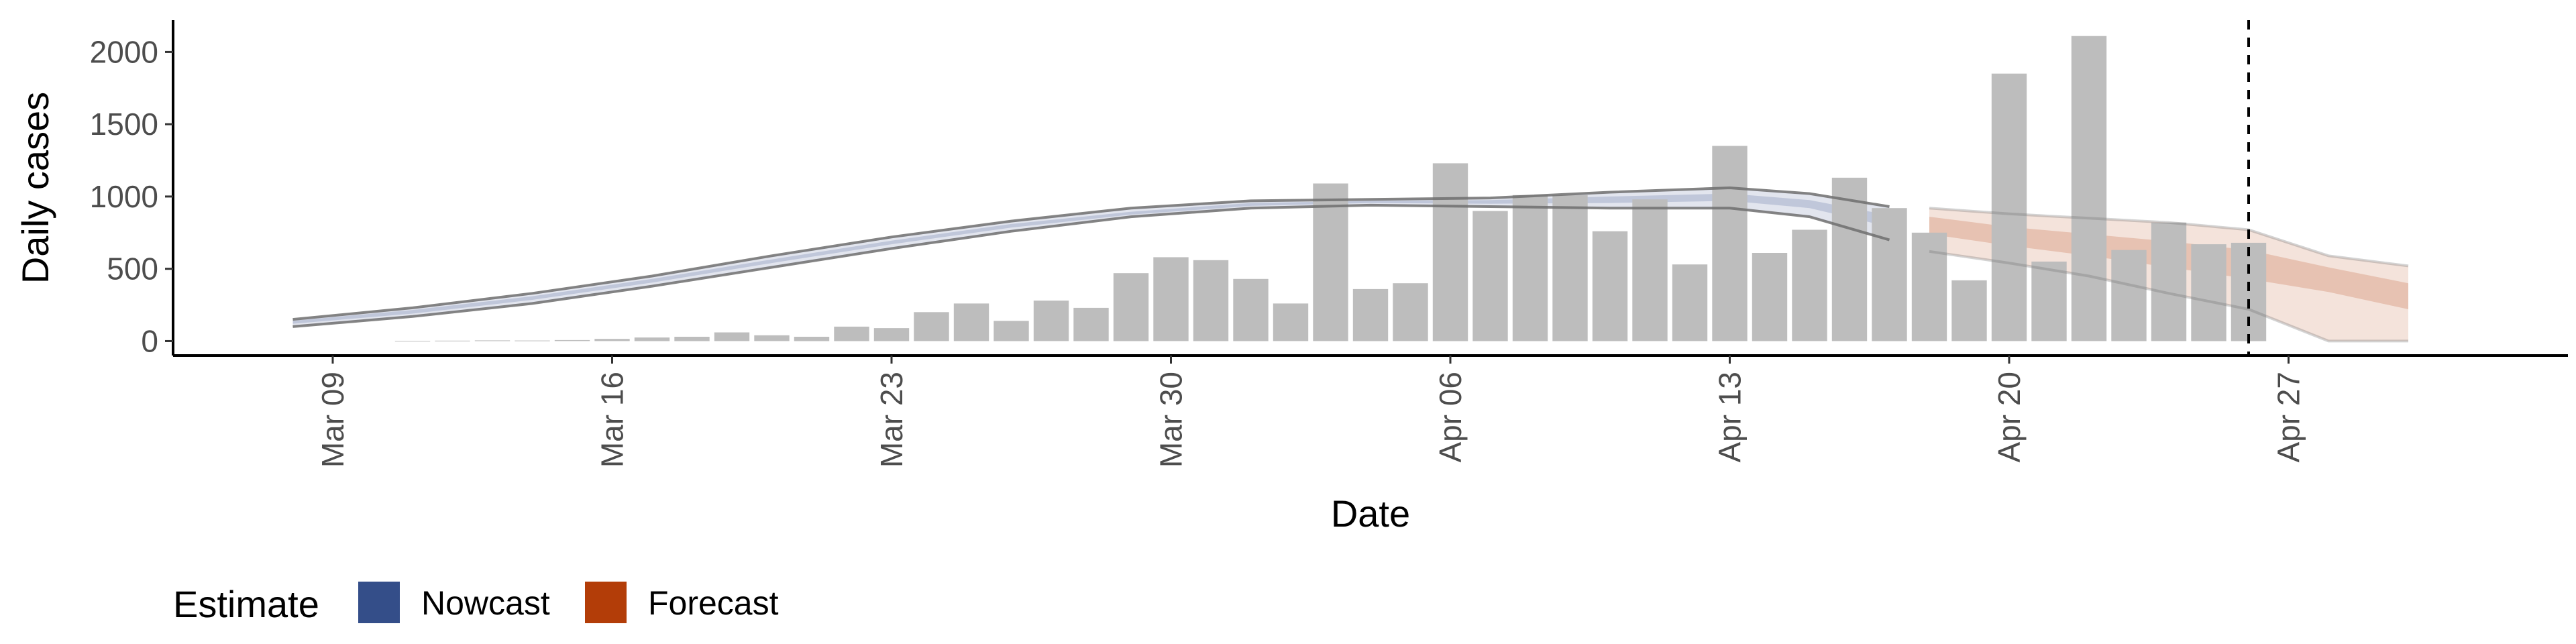 The image size is (2576, 644). Describe the element at coordinates (485, 603) in the screenshot. I see `nowcast-legend-label: Nowcast` at that location.